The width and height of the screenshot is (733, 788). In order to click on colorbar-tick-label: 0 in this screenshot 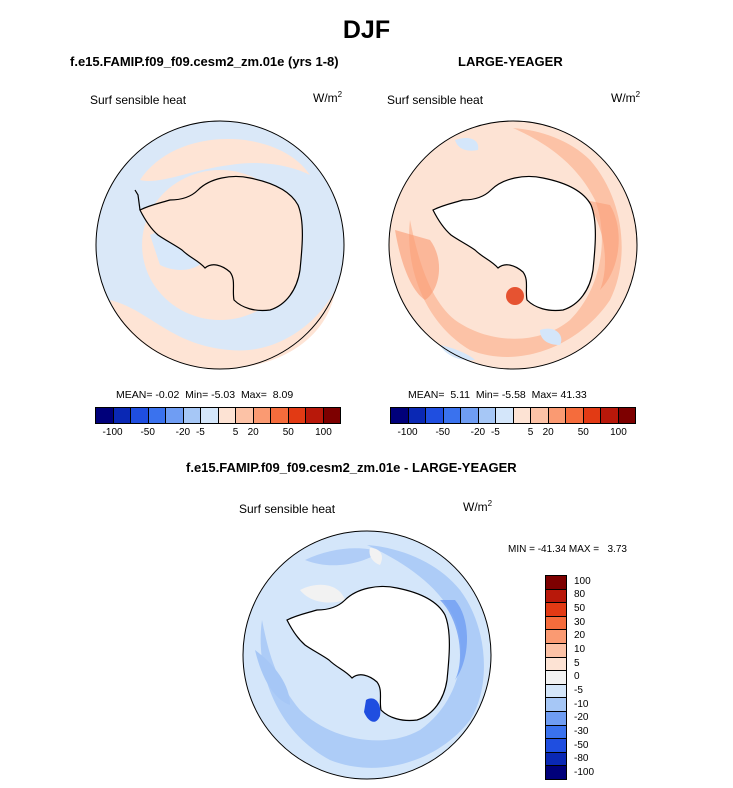, I will do `click(577, 677)`.